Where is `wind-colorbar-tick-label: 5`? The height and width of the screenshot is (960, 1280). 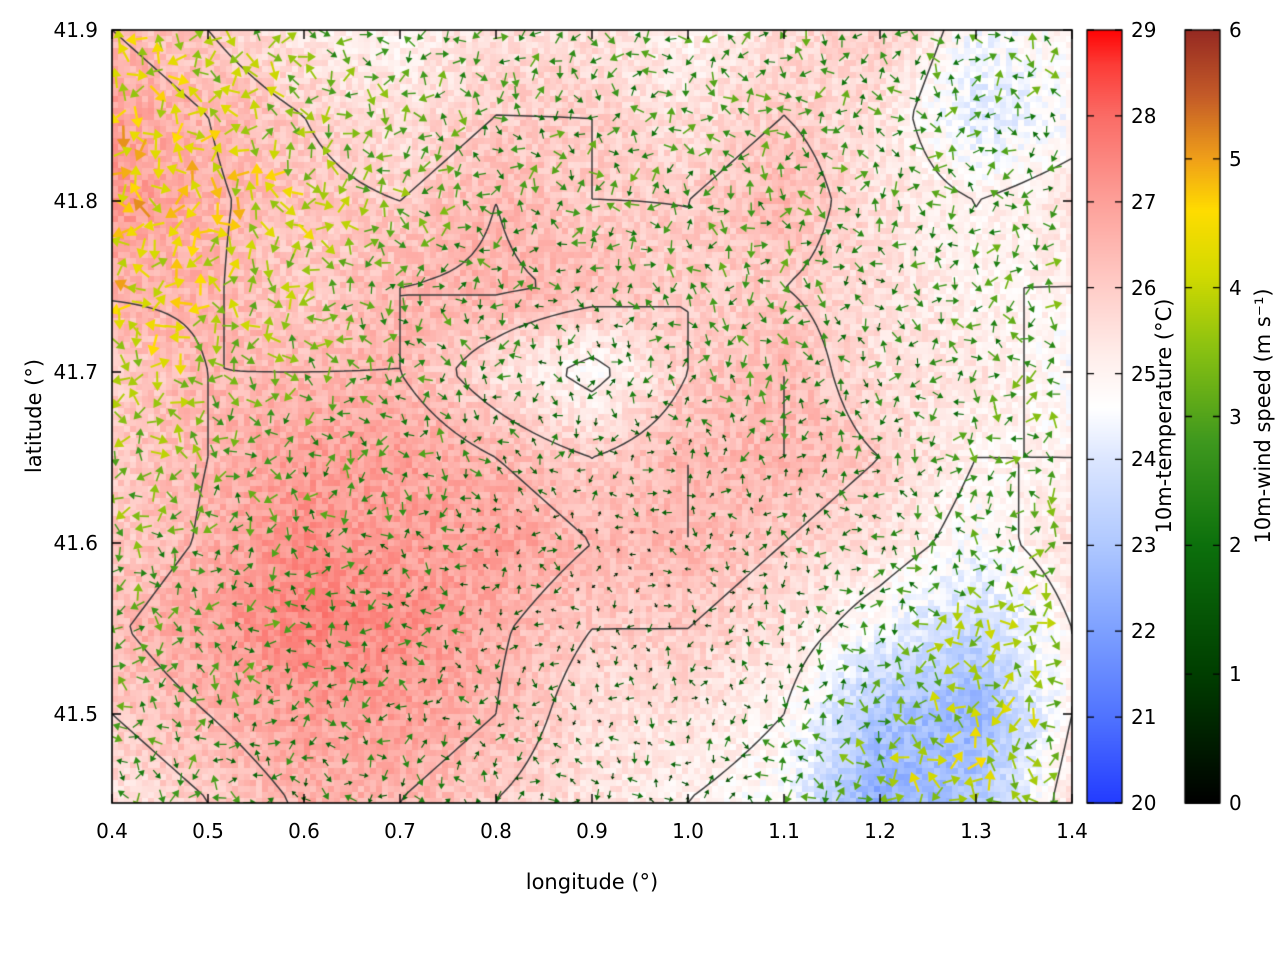 wind-colorbar-tick-label: 5 is located at coordinates (1235, 158).